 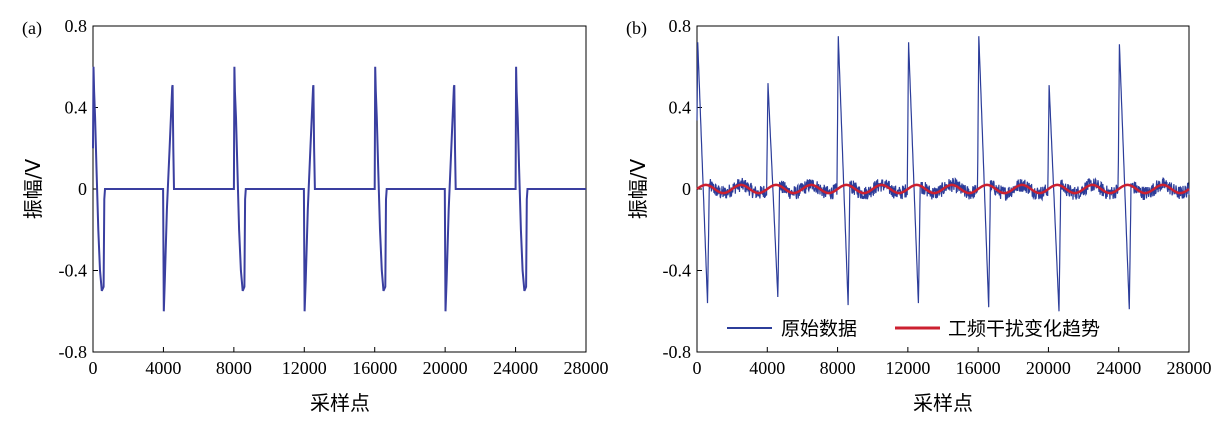 I want to click on x-tick-label-b: 12000, so click(x=907, y=368).